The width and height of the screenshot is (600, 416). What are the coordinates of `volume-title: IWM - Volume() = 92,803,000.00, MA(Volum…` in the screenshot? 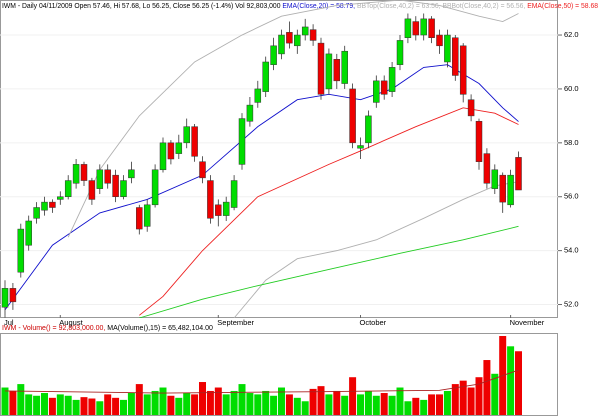 It's located at (107, 328).